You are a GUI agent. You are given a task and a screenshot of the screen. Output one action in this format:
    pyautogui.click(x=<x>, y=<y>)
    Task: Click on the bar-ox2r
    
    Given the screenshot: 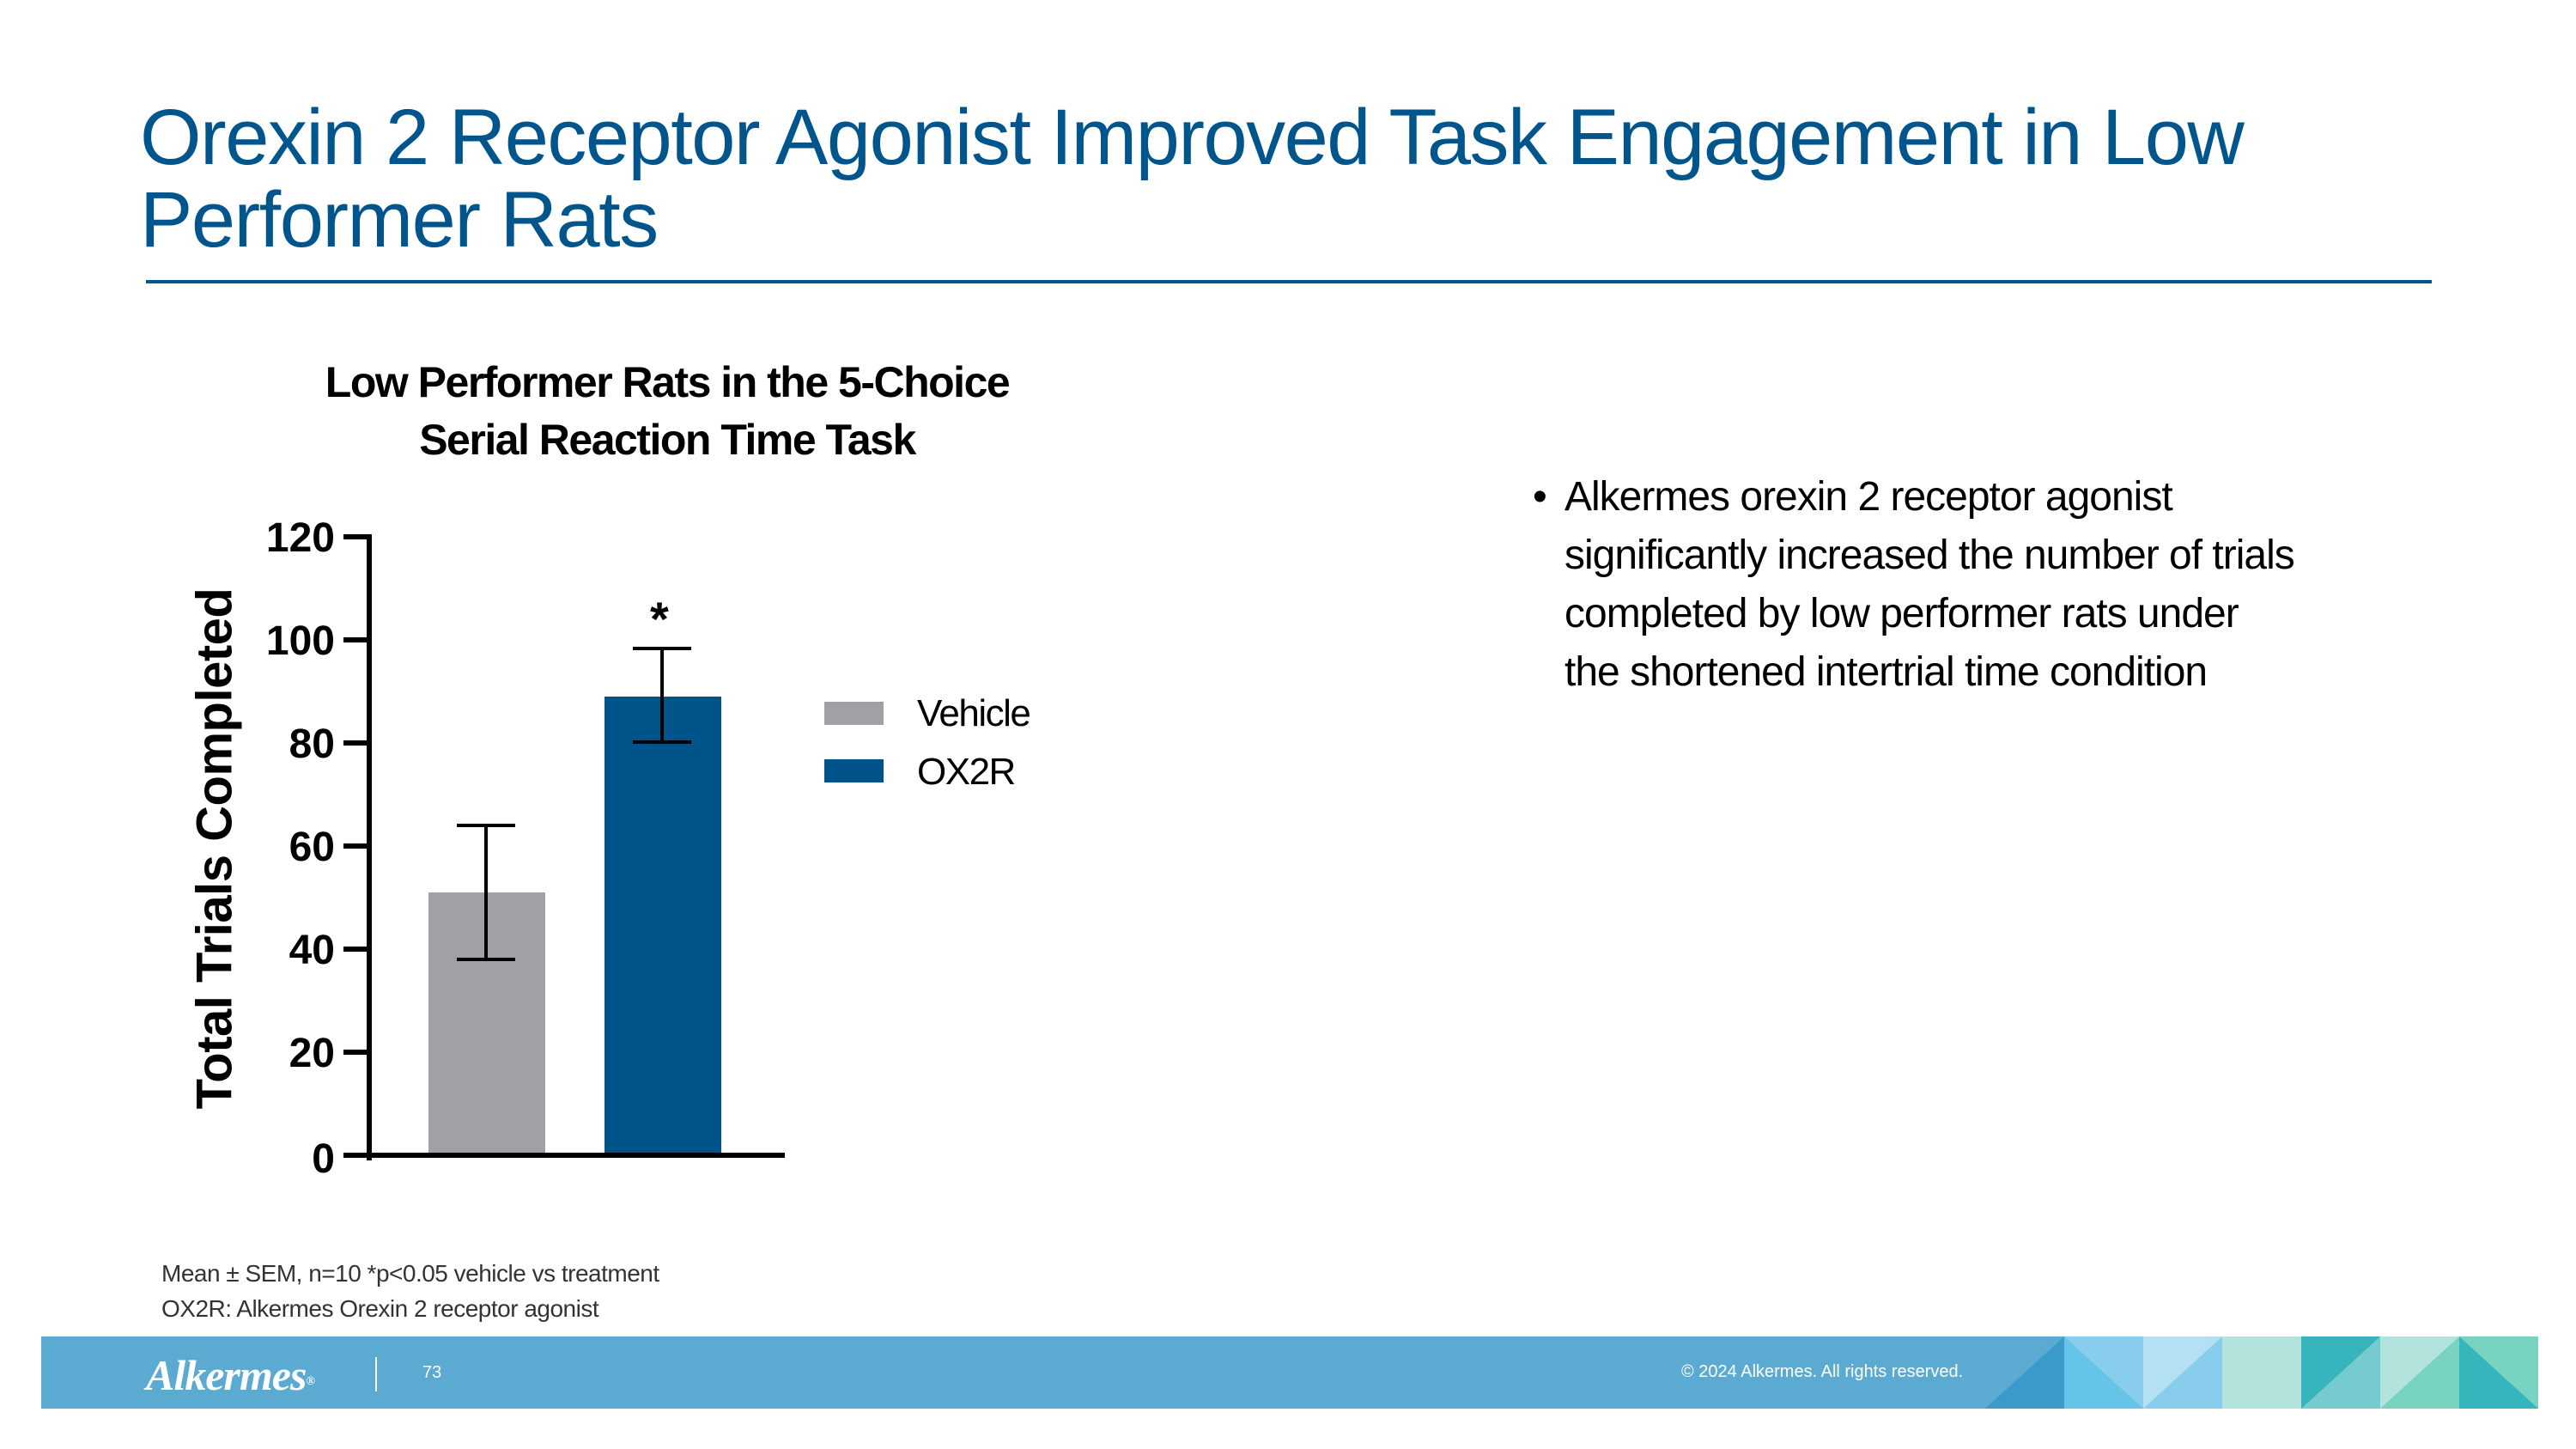 What is the action you would take?
    pyautogui.click(x=663, y=926)
    